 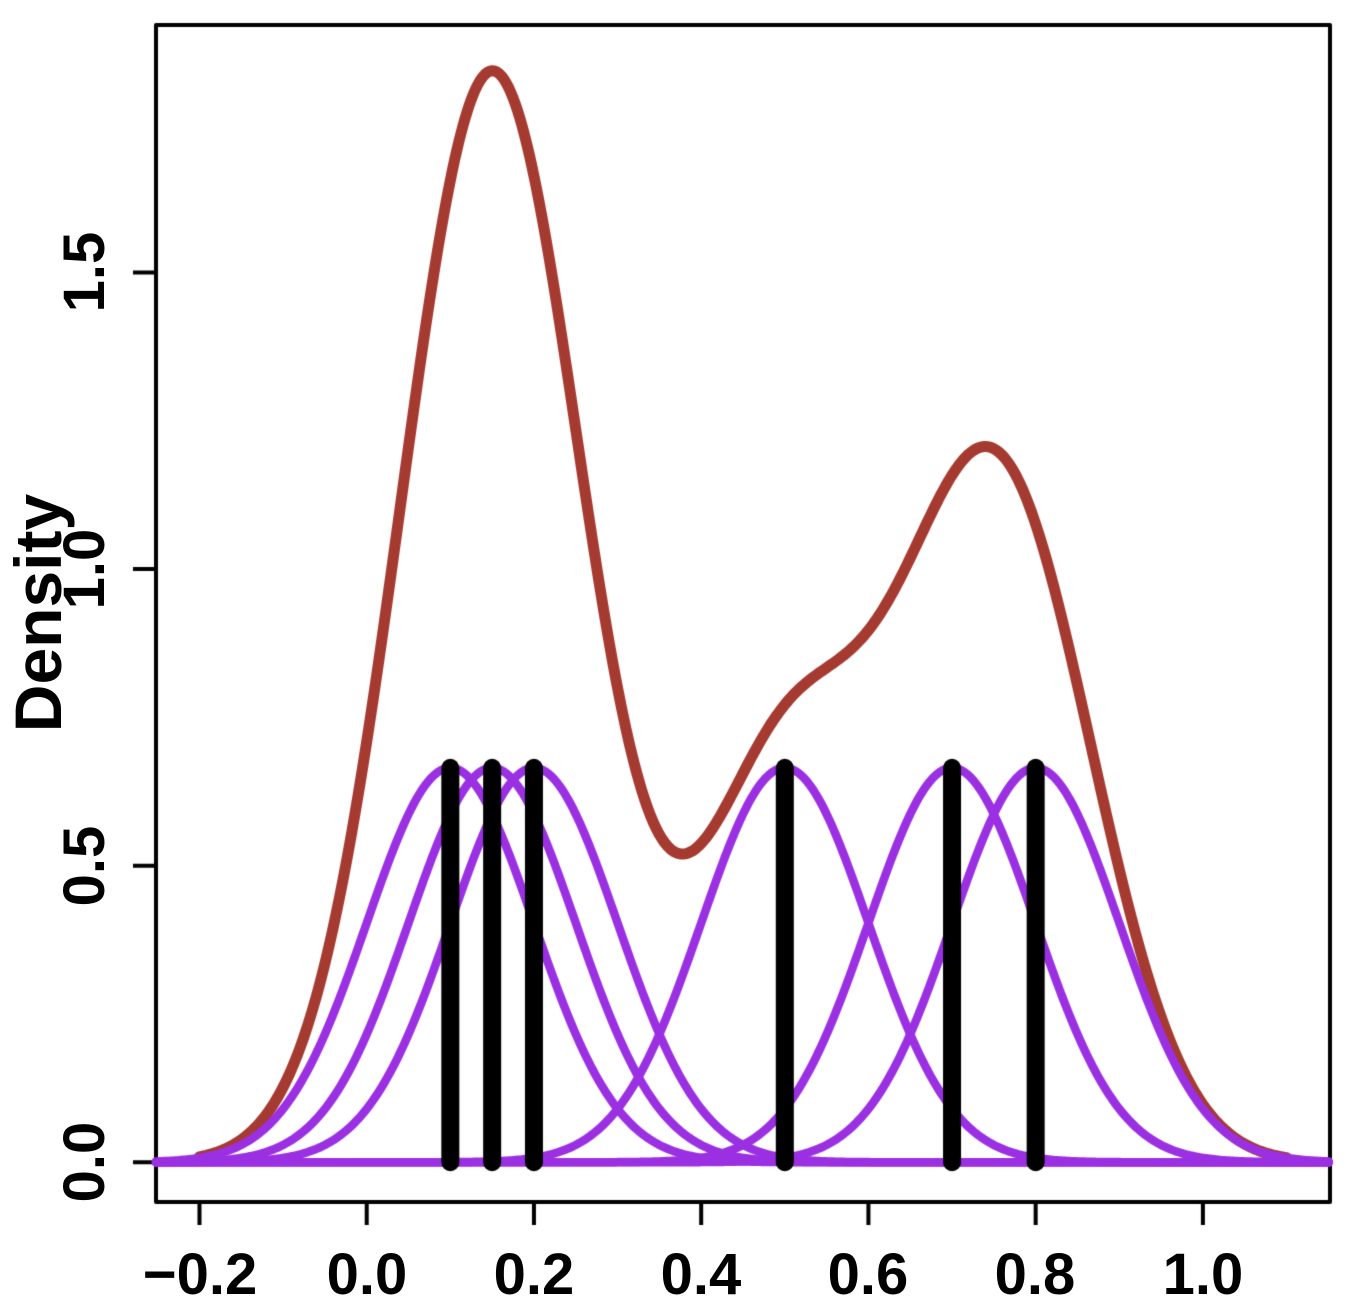 I want to click on x-tick-label-0.6: 0.6, so click(x=868, y=1269).